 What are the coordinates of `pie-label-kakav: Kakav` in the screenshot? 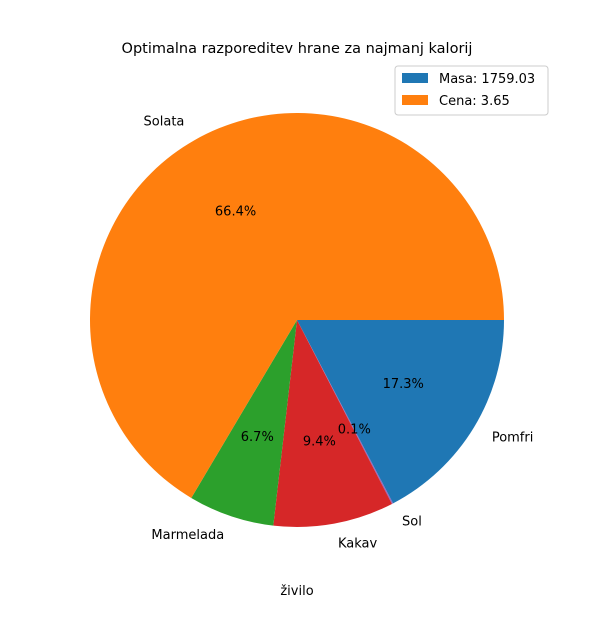 It's located at (358, 543).